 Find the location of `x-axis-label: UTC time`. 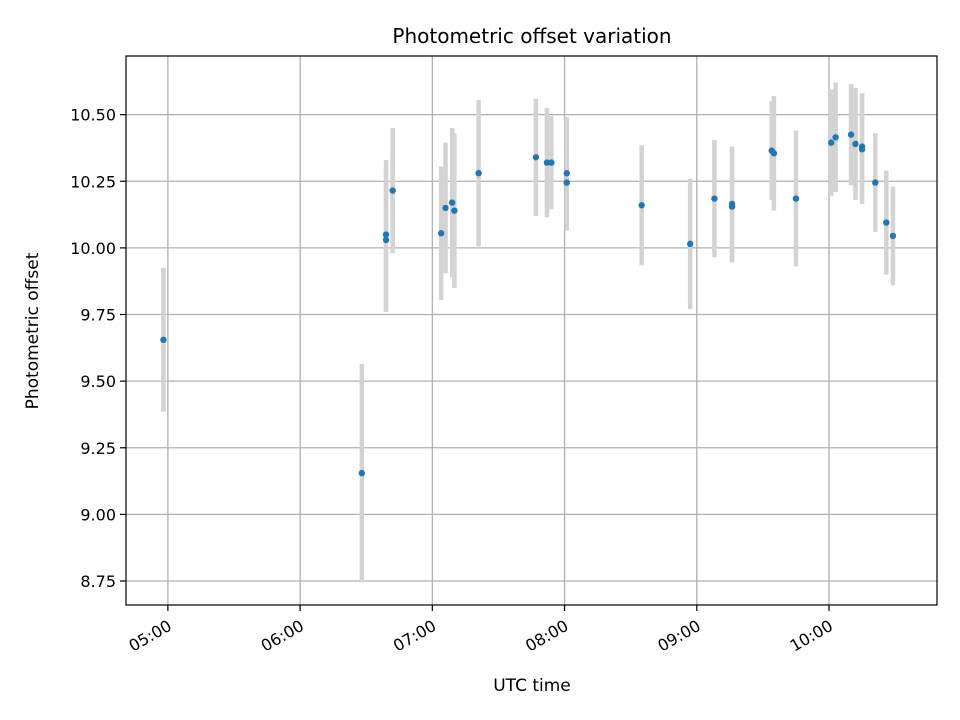

x-axis-label: UTC time is located at coordinates (532, 686).